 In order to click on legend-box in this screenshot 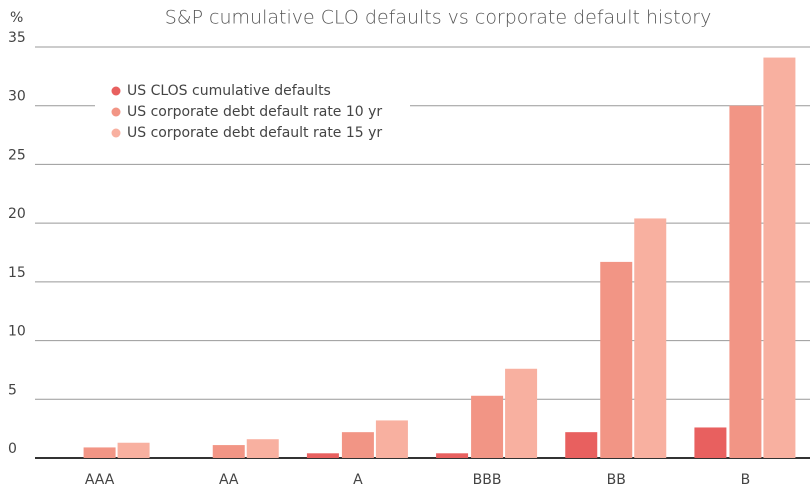, I will do `click(252, 111)`.